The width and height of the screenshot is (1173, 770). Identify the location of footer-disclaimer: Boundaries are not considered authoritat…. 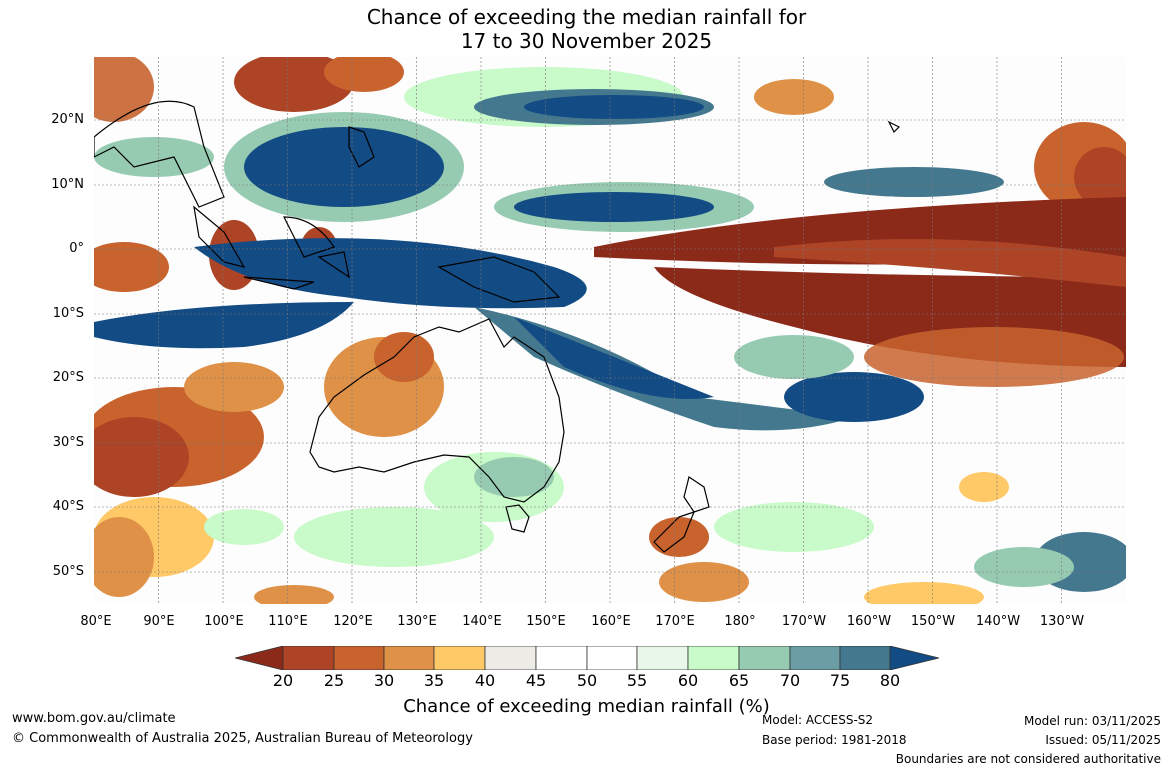
(1028, 759).